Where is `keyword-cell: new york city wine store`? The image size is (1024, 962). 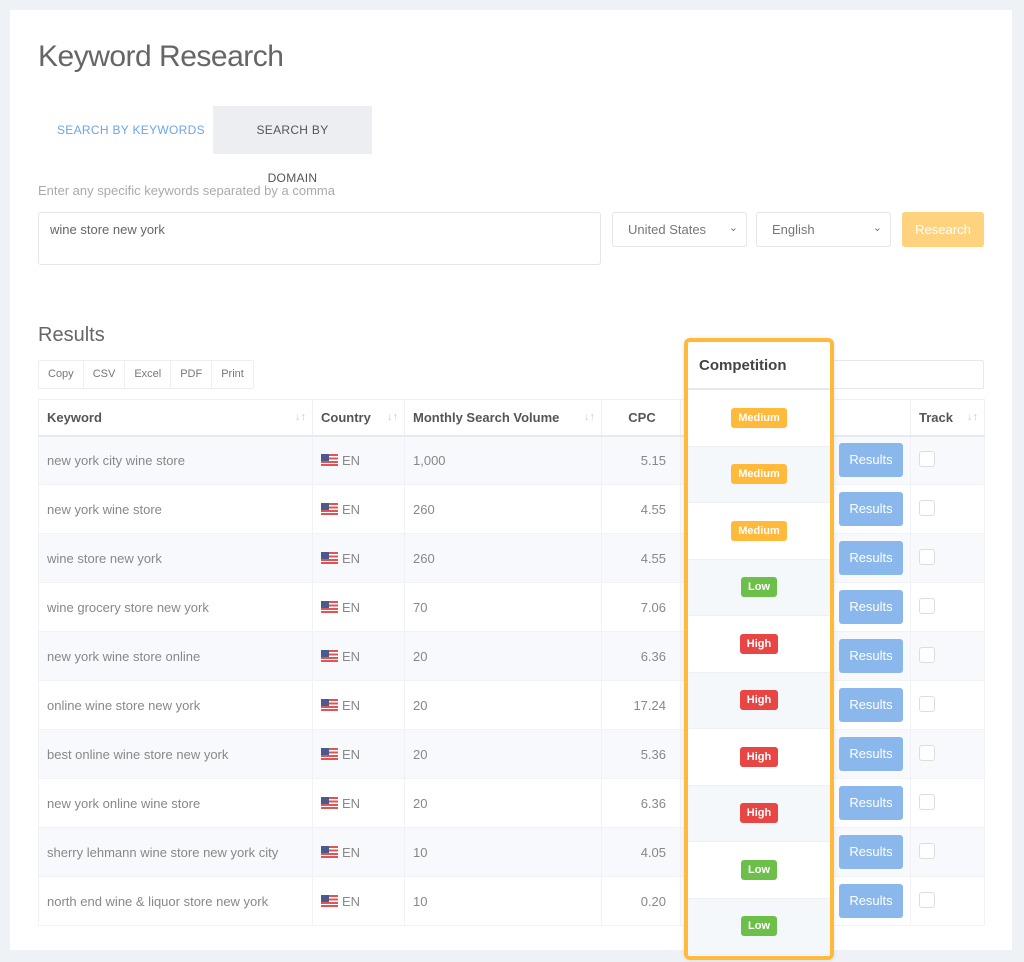 keyword-cell: new york city wine store is located at coordinates (175, 460).